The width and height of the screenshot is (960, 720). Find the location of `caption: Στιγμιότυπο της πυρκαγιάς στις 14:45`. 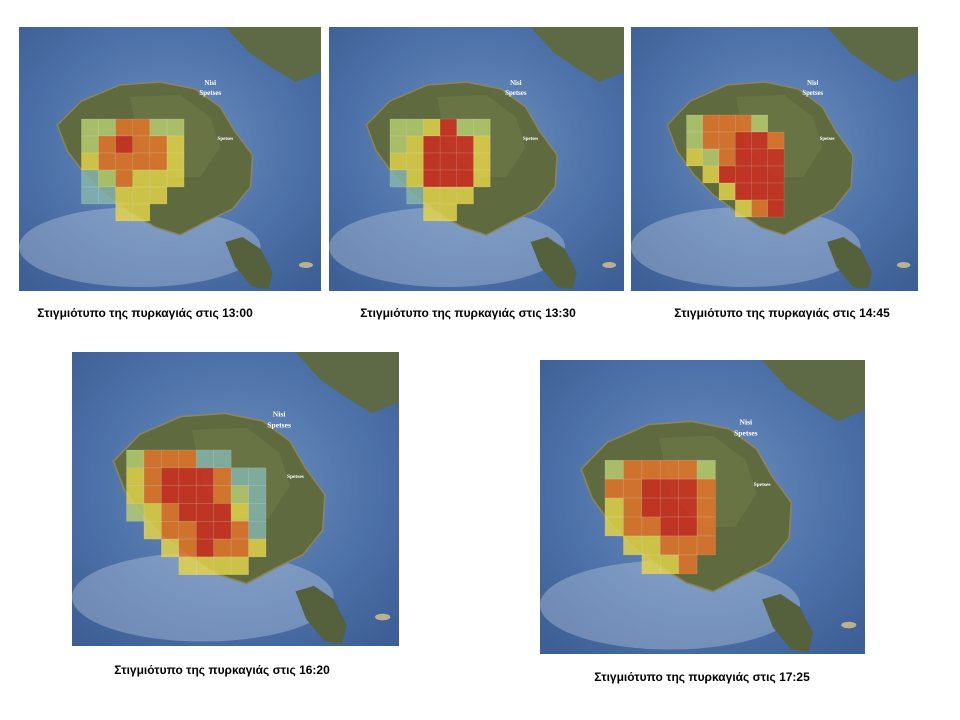

caption: Στιγμιότυπο της πυρκαγιάς στις 14:45 is located at coordinates (782, 313).